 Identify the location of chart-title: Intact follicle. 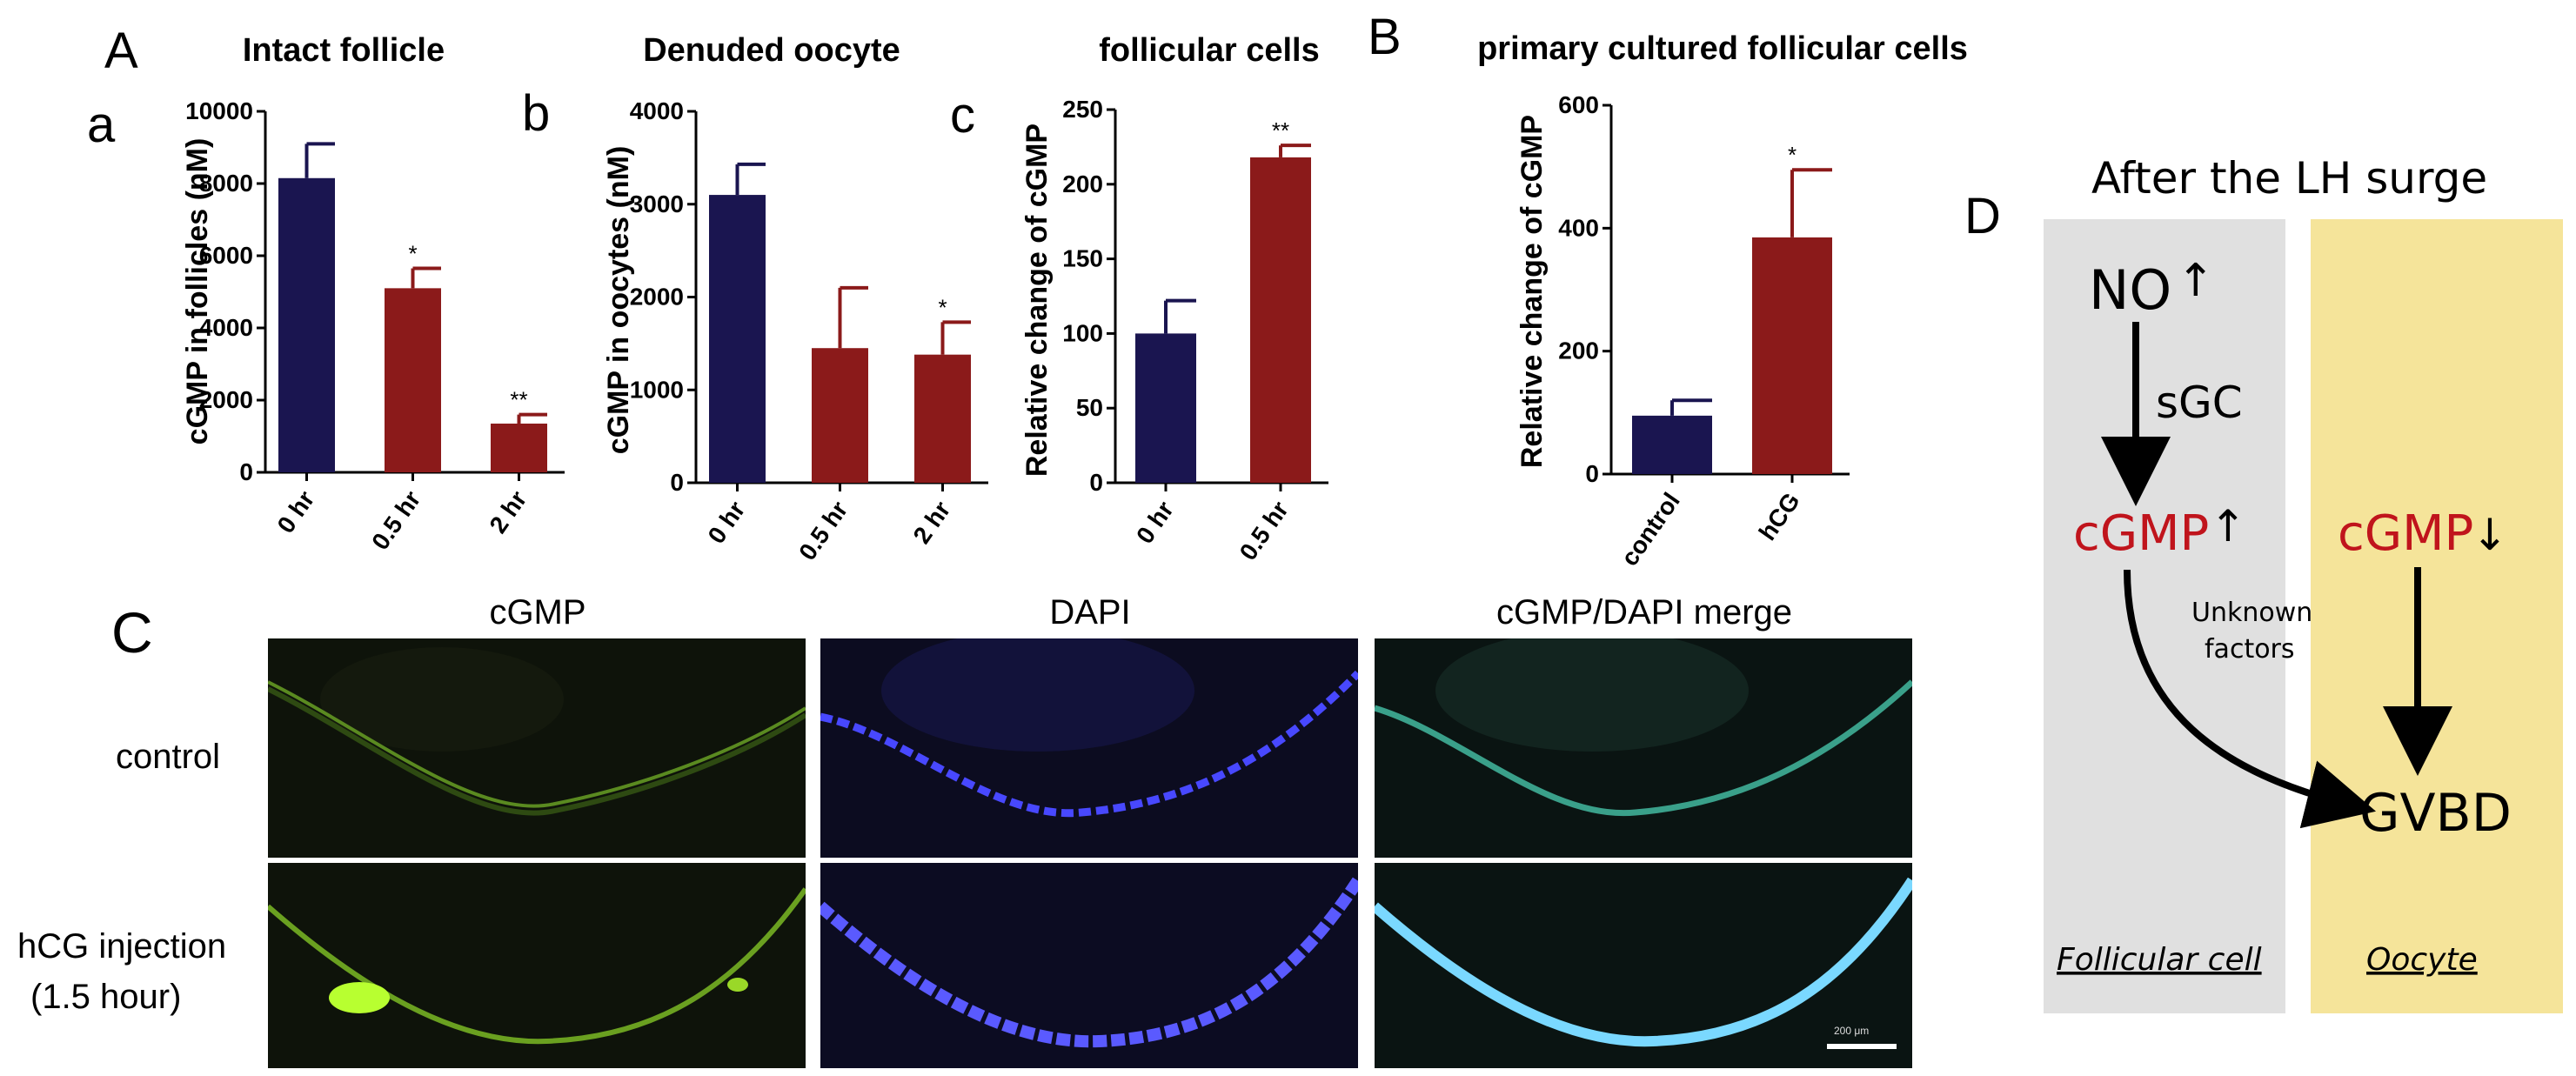
(344, 51).